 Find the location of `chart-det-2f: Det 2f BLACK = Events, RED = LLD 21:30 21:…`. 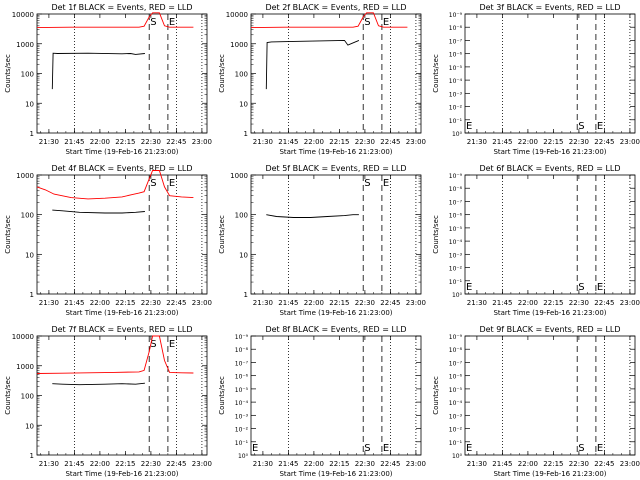

chart-det-2f: Det 2f BLACK = Events, RED = LLD 21:30 21:… is located at coordinates (322, 79).